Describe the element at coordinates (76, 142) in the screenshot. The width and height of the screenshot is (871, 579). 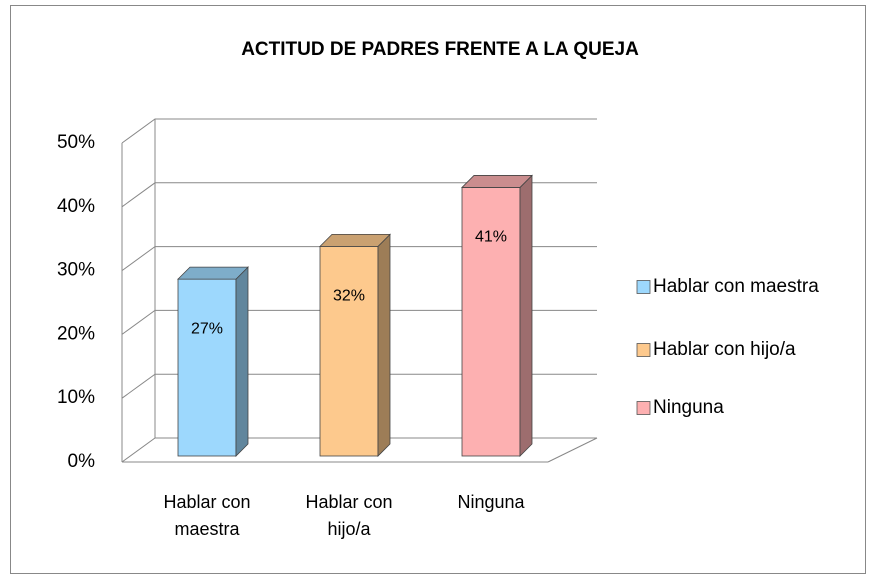
I see `y-tick-label: 50%` at that location.